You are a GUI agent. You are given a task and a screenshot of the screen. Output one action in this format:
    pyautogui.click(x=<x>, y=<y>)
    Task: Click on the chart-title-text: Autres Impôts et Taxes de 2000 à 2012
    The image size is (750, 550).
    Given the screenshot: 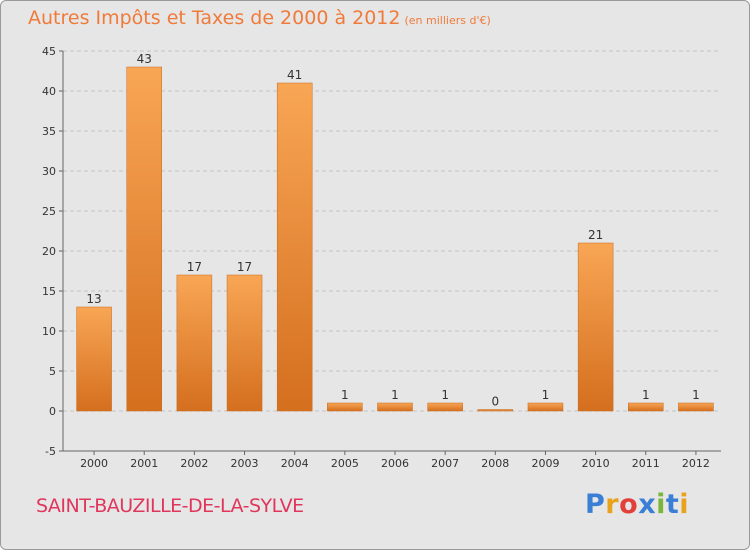 What is the action you would take?
    pyautogui.click(x=214, y=18)
    